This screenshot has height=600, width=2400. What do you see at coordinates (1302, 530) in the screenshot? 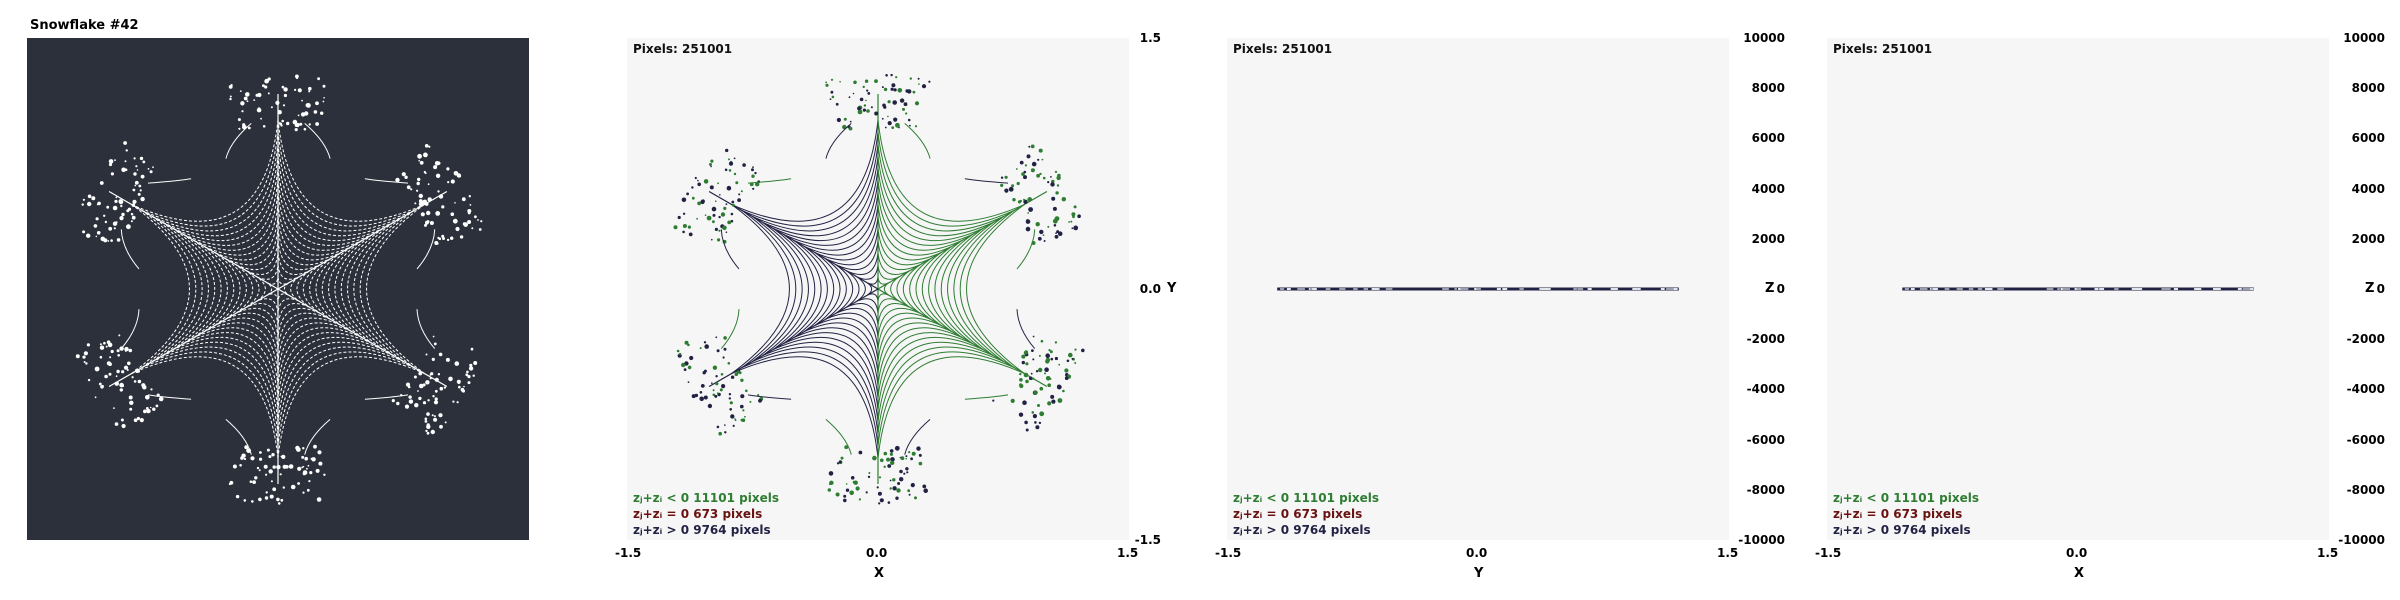
I see `legend-positive: zⱼ+zᵢ > 0 9764 pixels` at bounding box center [1302, 530].